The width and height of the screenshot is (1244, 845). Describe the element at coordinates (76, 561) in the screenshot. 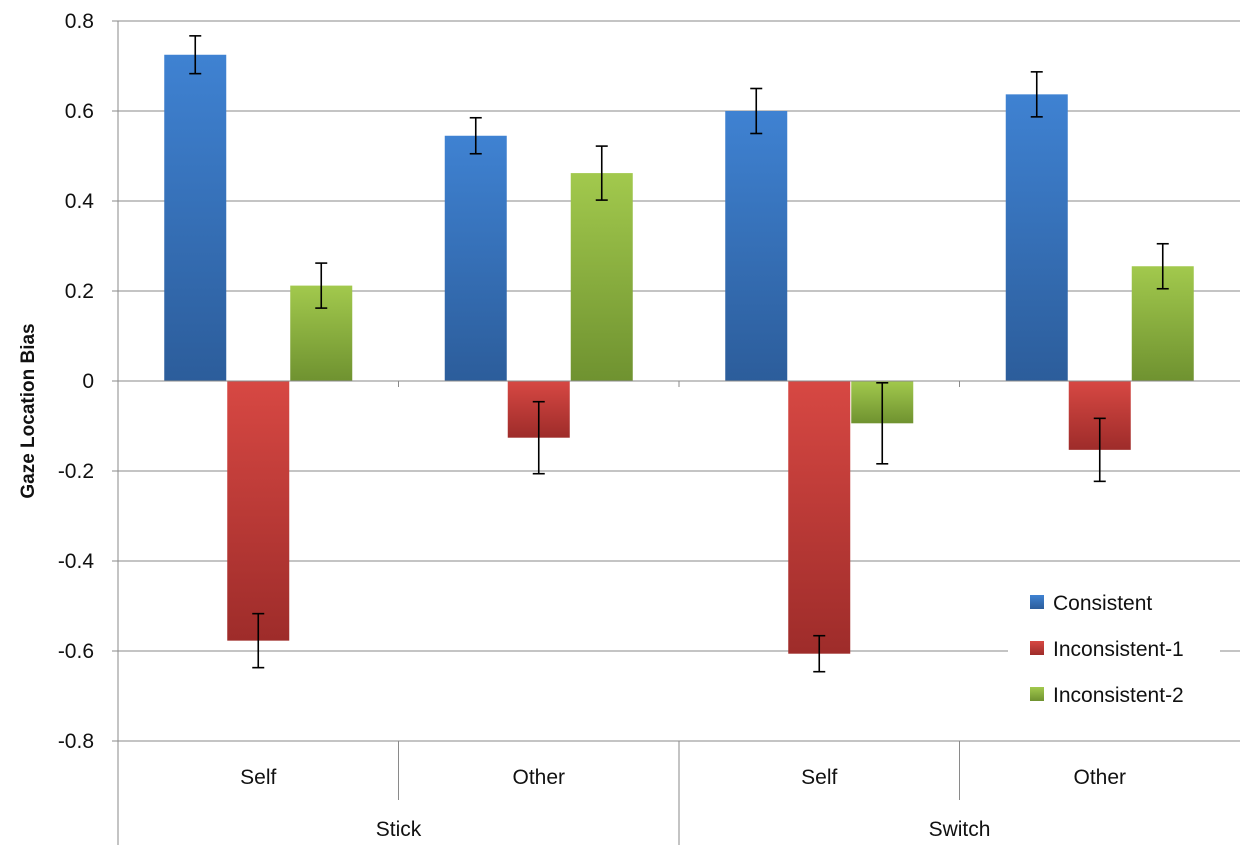

I see `y-tick-label: -0.4` at that location.